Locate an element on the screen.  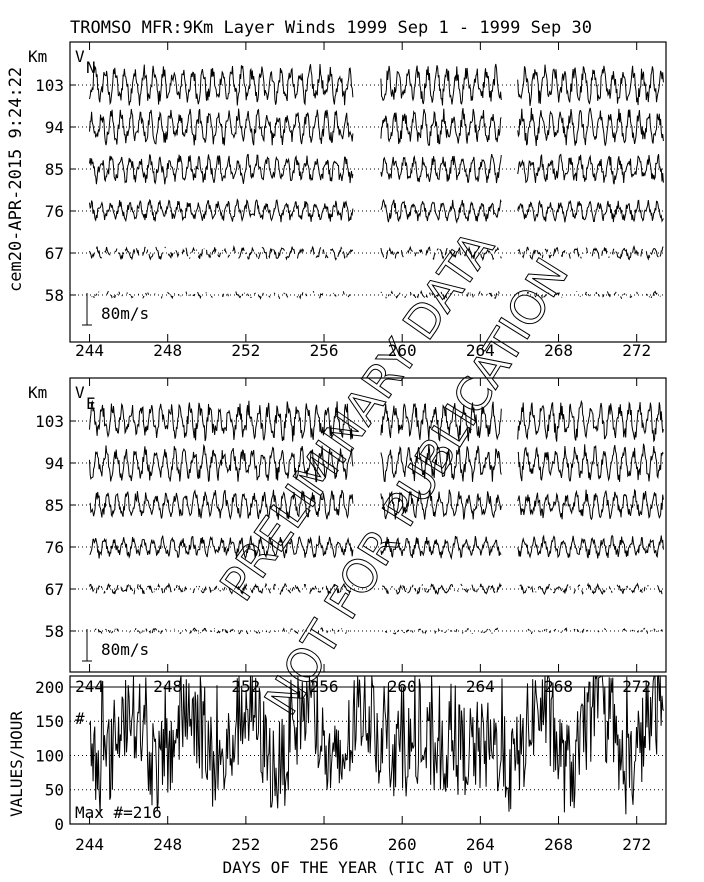
count-ytick-label-3: 150 is located at coordinates (49, 721).